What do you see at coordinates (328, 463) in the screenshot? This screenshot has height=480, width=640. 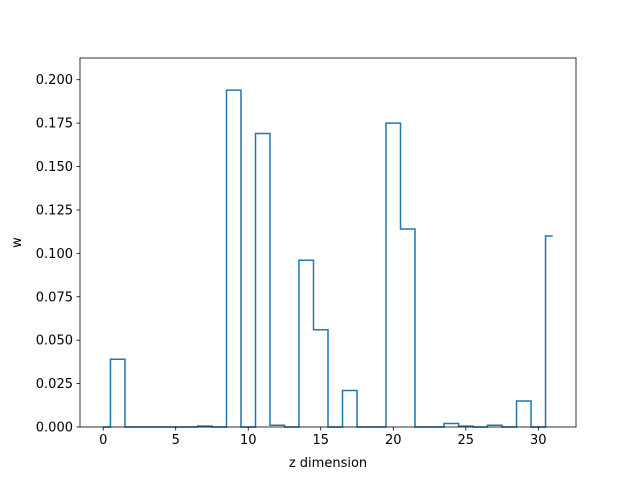 I see `x-axis-label: z dimension` at bounding box center [328, 463].